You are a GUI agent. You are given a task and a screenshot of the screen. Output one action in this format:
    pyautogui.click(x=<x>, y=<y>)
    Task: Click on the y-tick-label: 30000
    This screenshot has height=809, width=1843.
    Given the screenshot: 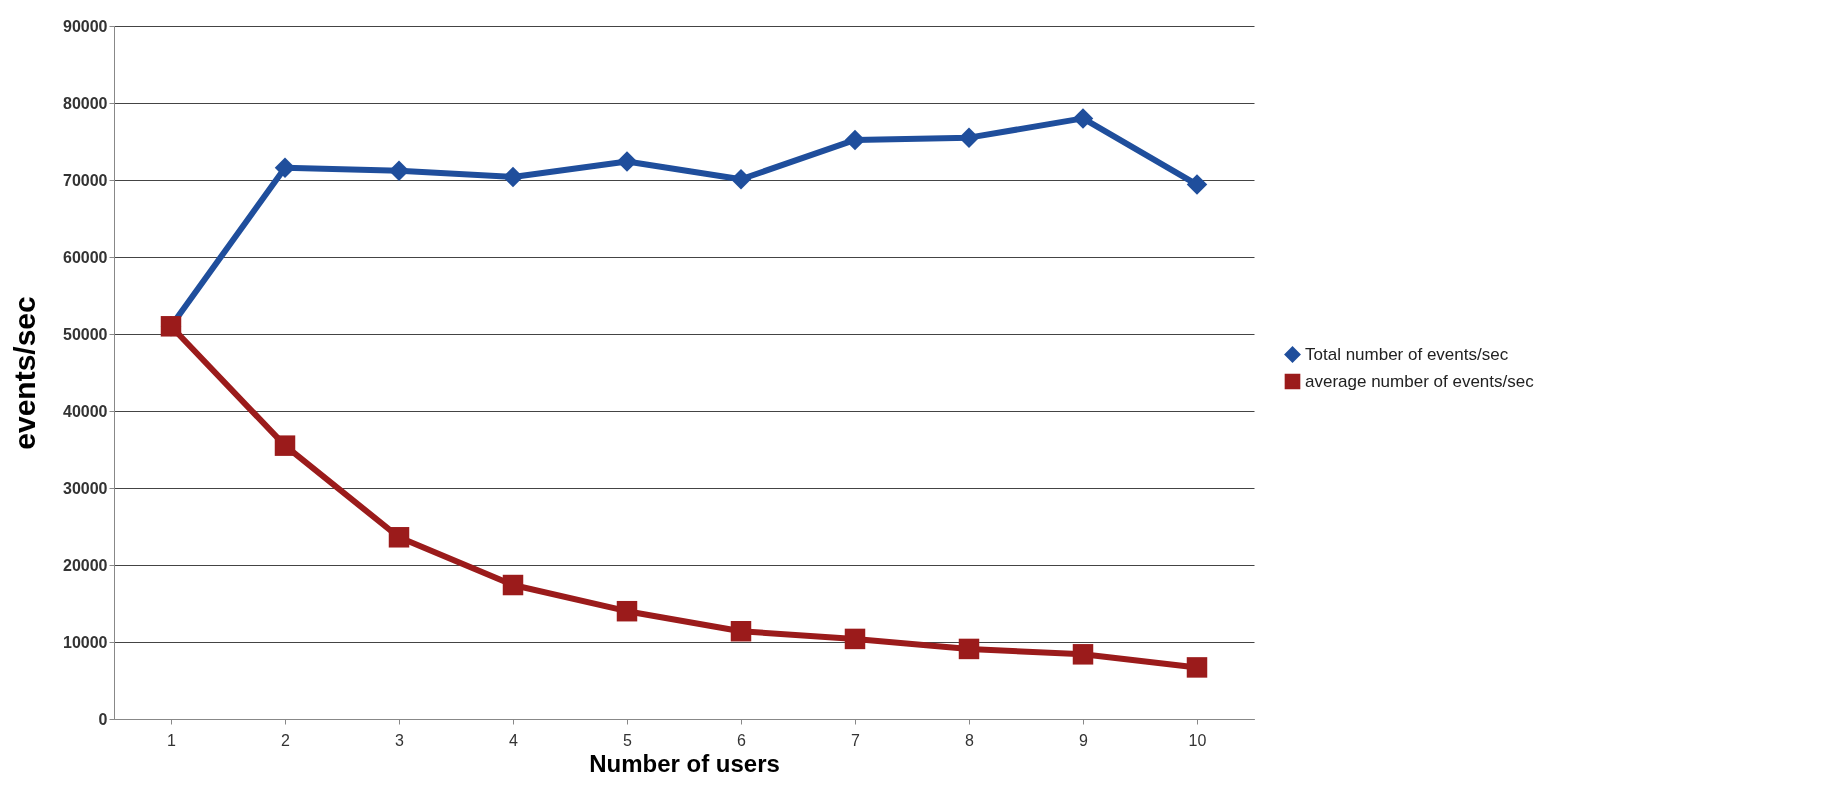 What is the action you would take?
    pyautogui.click(x=85, y=488)
    